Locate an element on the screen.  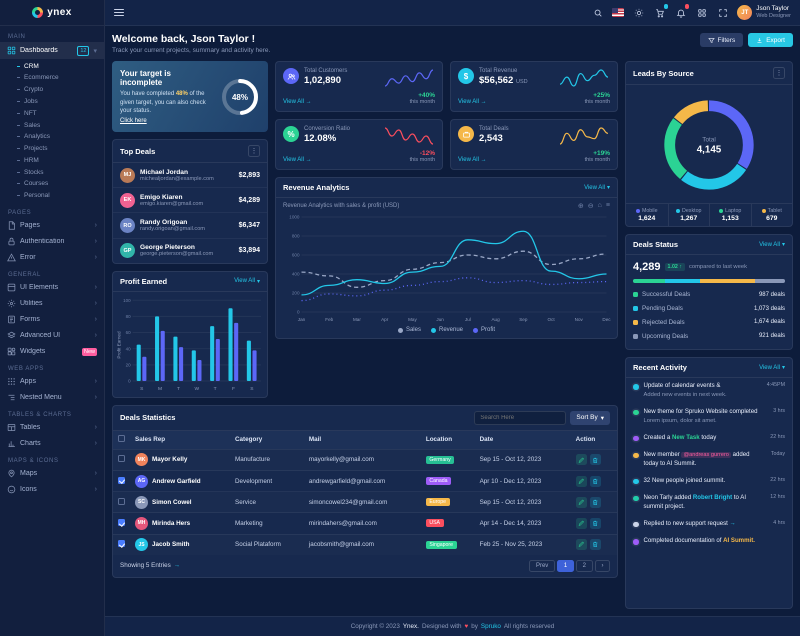
sidebar-item-apps: Apps › is located at coordinates (52, 382).